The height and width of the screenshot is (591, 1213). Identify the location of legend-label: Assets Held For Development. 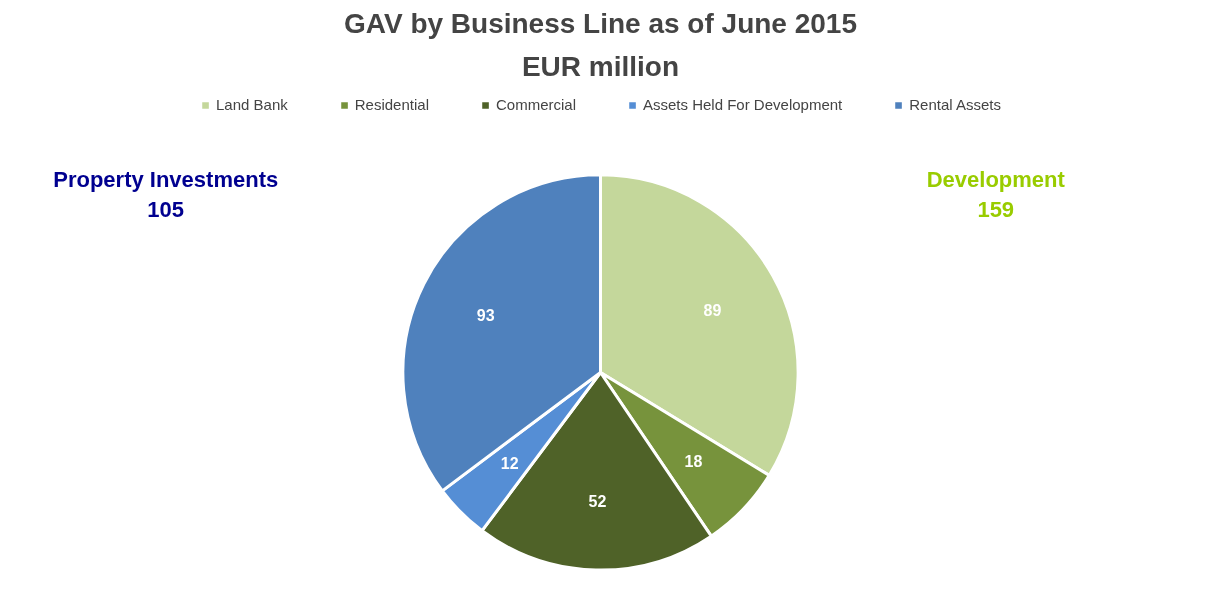
(743, 104).